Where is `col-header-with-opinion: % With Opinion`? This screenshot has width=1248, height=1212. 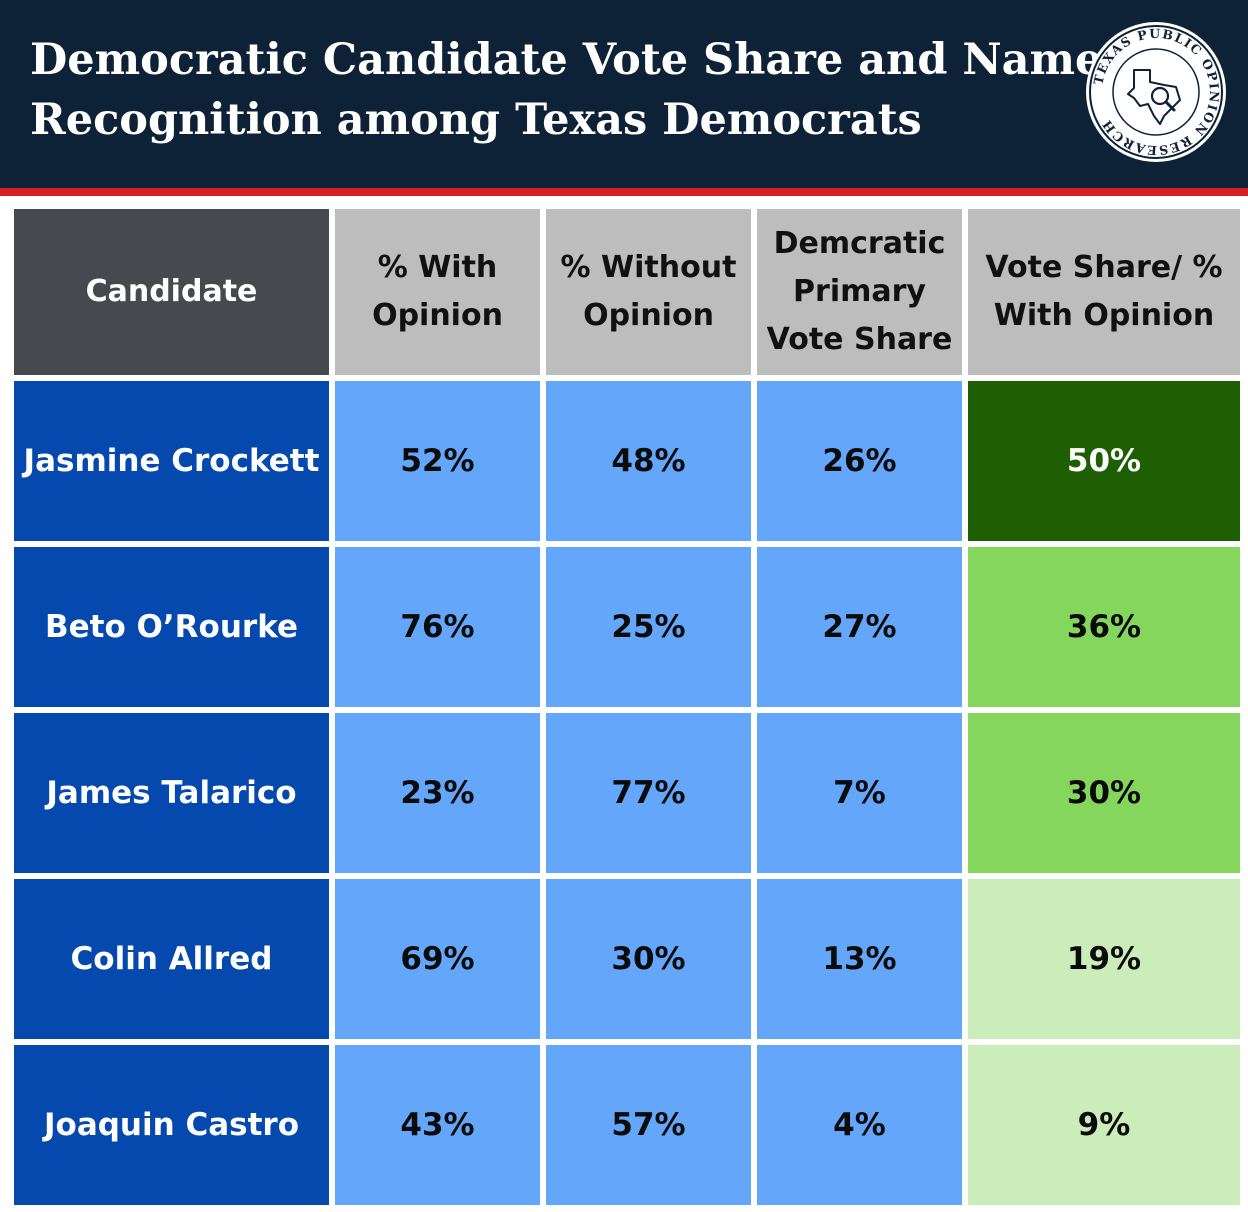
col-header-with-opinion: % With Opinion is located at coordinates (437, 292).